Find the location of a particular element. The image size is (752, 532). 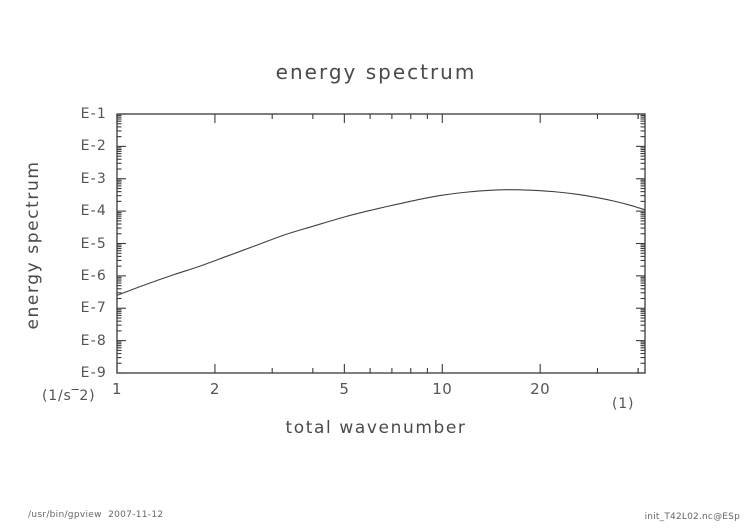

x-tick-label: 10 is located at coordinates (442, 389).